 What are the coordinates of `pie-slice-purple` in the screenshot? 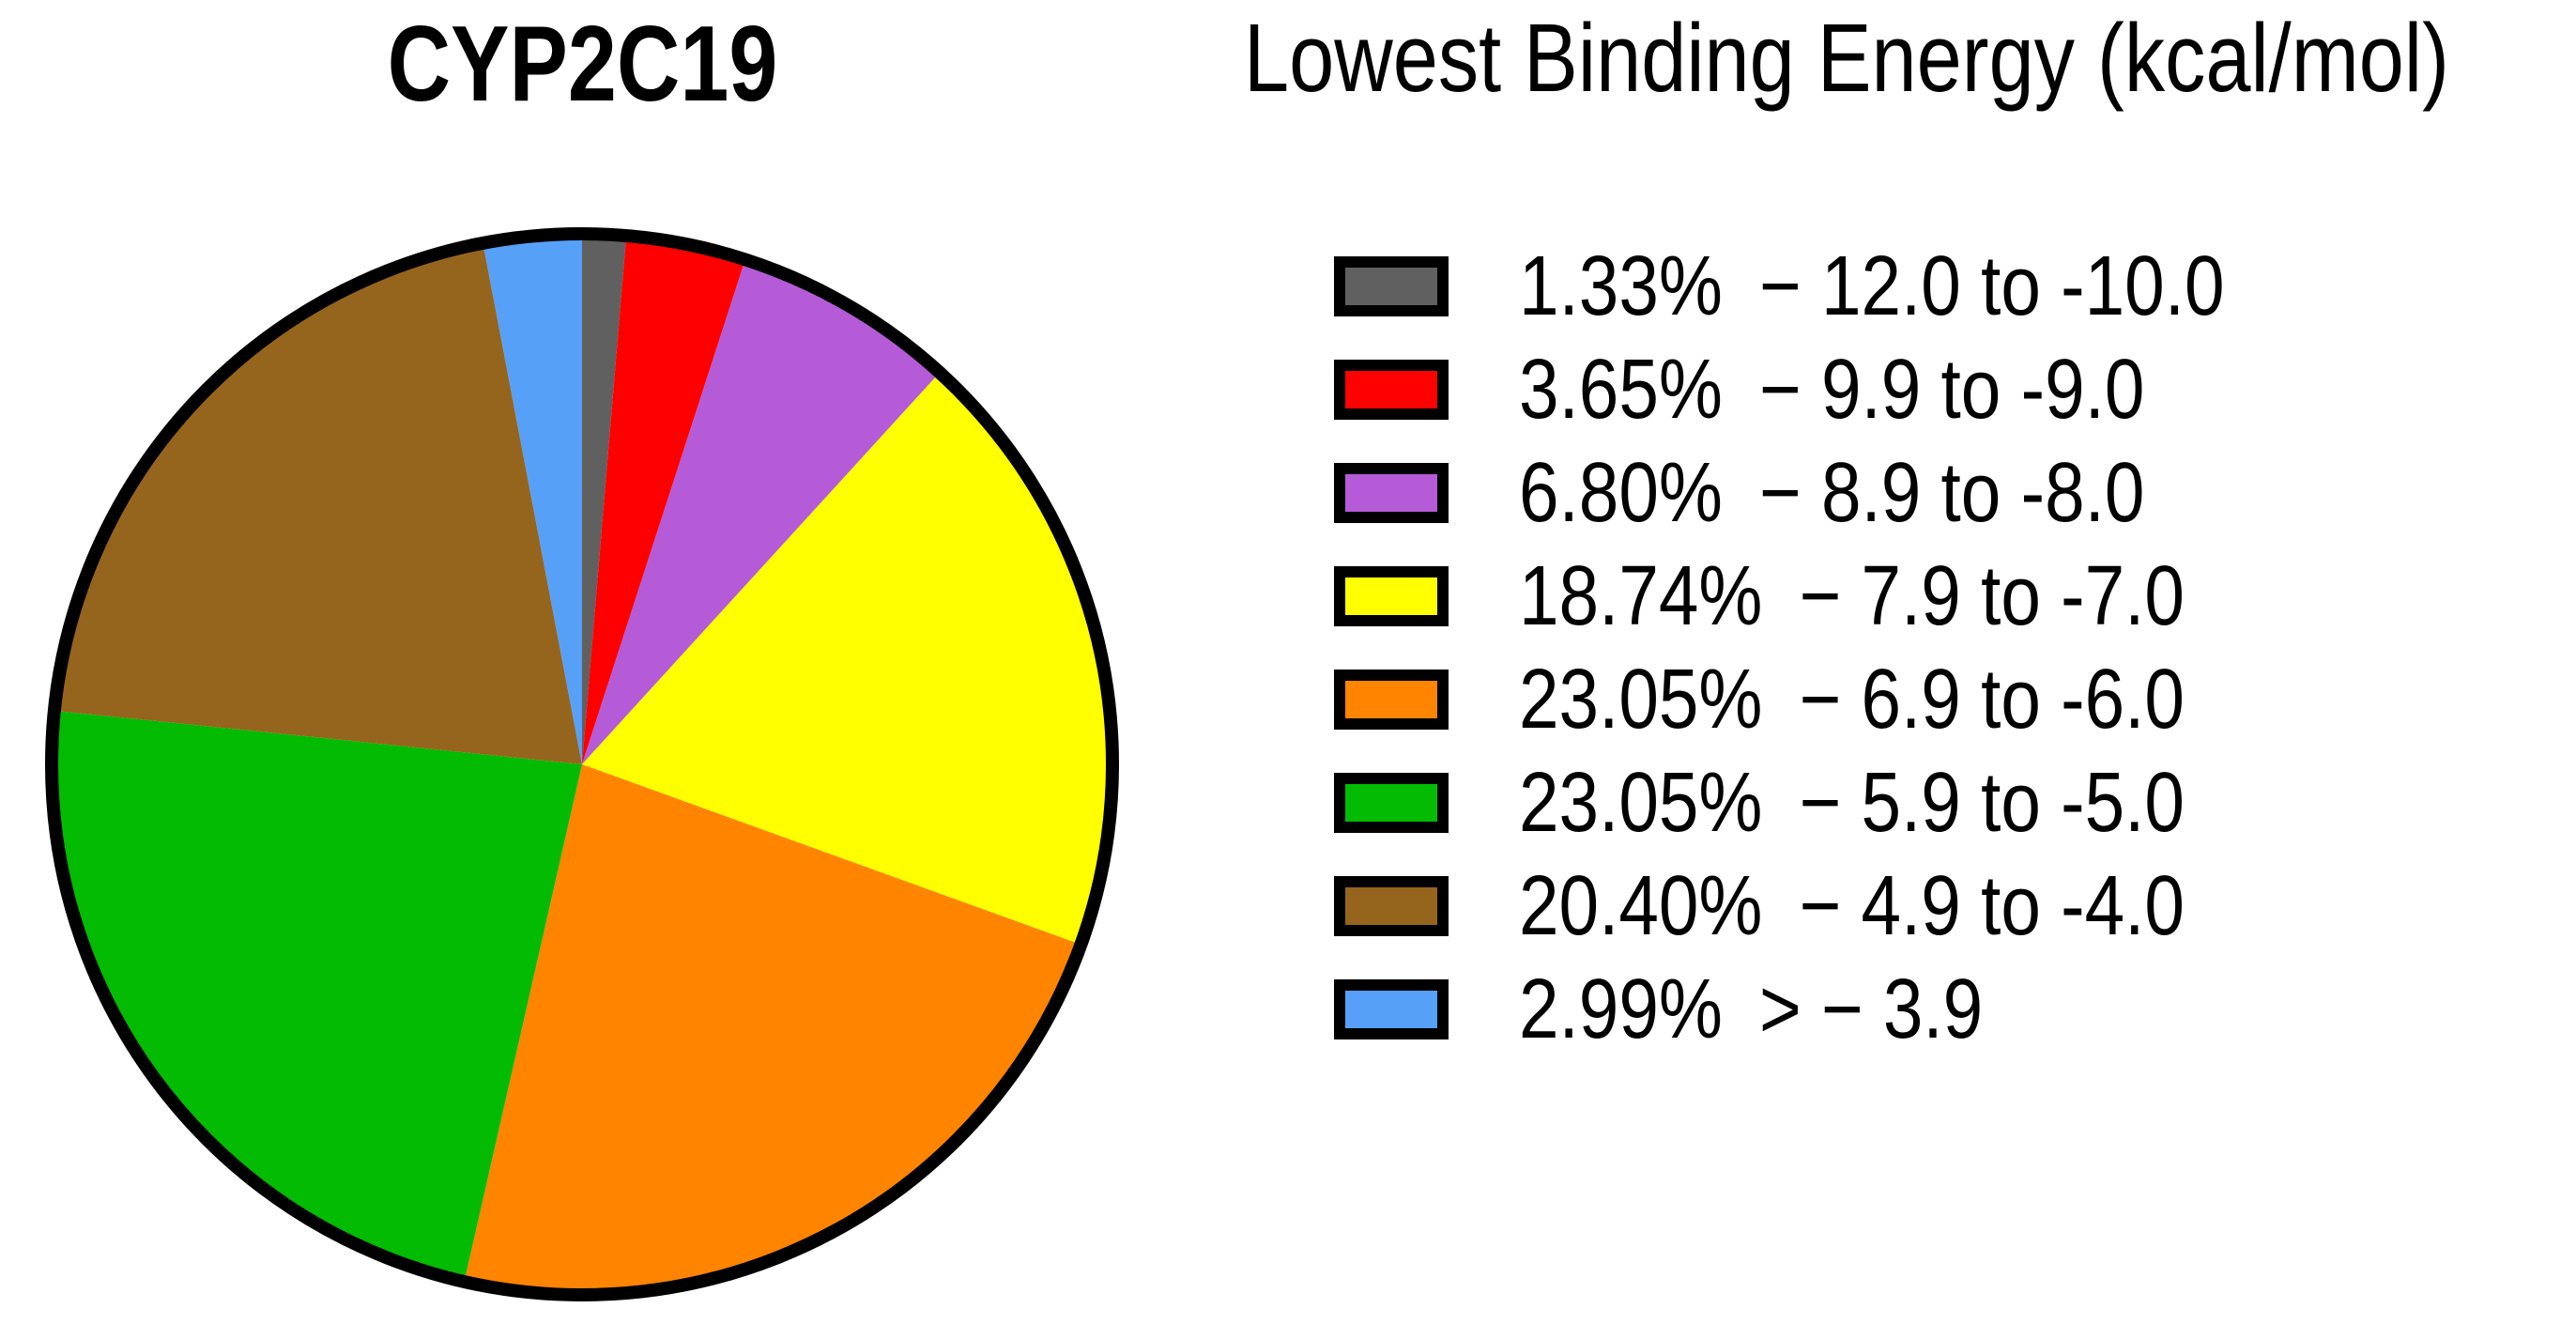 It's located at (761, 512).